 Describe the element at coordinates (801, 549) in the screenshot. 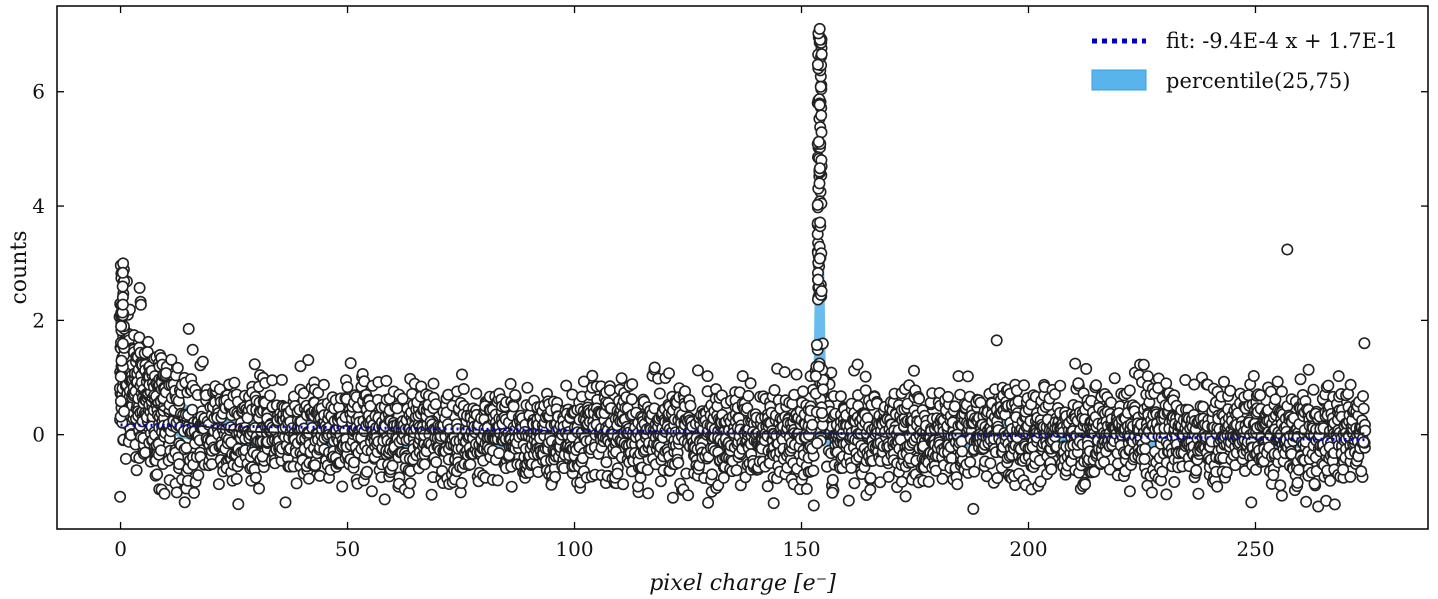

I see `x-tick-label: 150` at that location.